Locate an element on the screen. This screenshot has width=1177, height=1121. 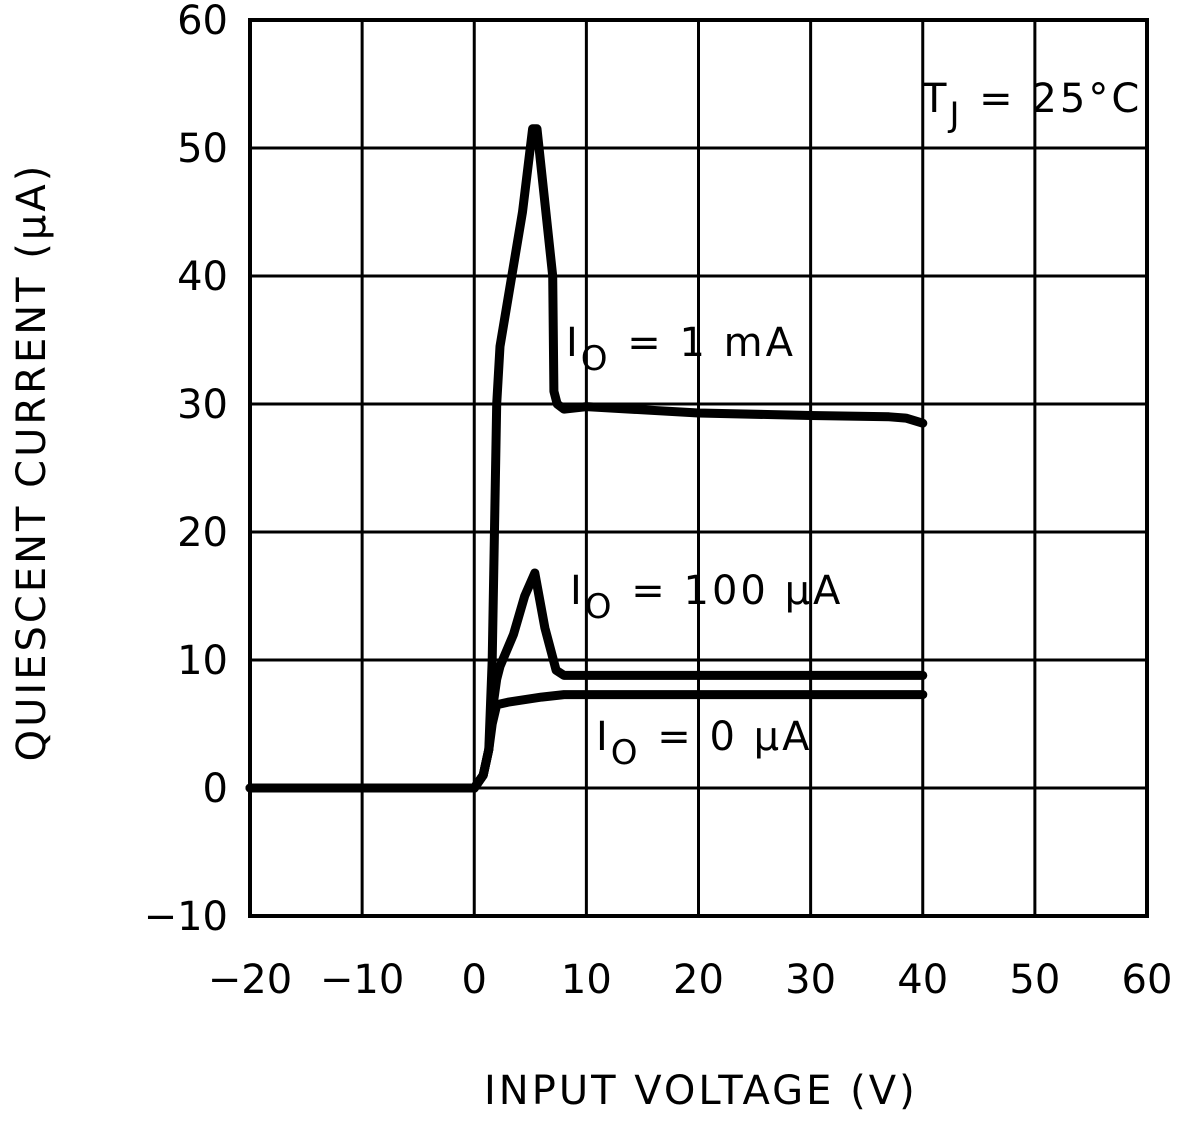
series-label-100ua: IO = 100 µA is located at coordinates (706, 597).